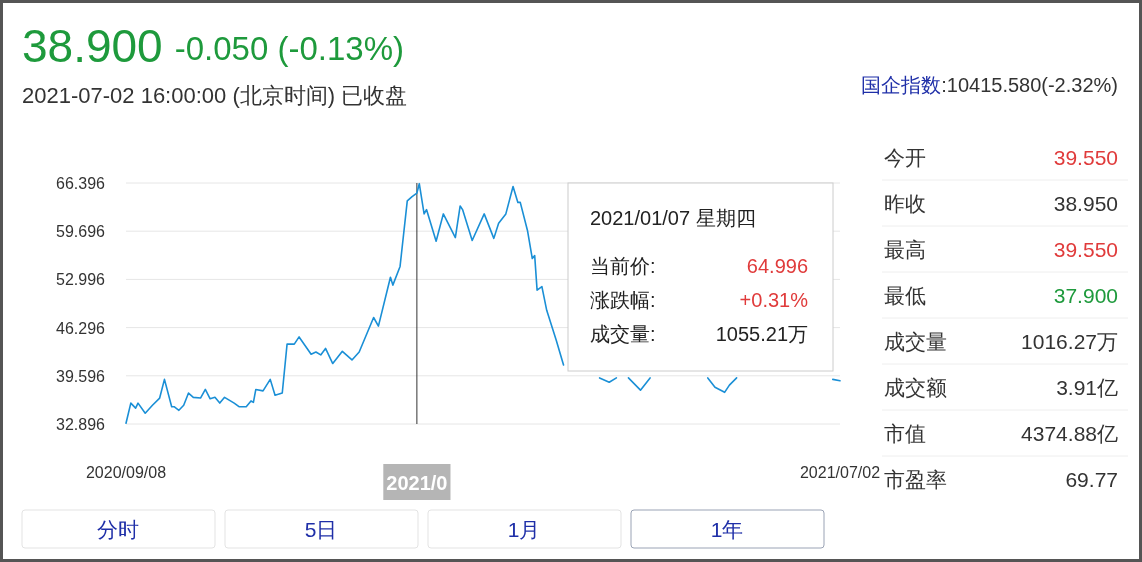  What do you see at coordinates (126, 472) in the screenshot?
I see `x-tick-label: 2020/09/08` at bounding box center [126, 472].